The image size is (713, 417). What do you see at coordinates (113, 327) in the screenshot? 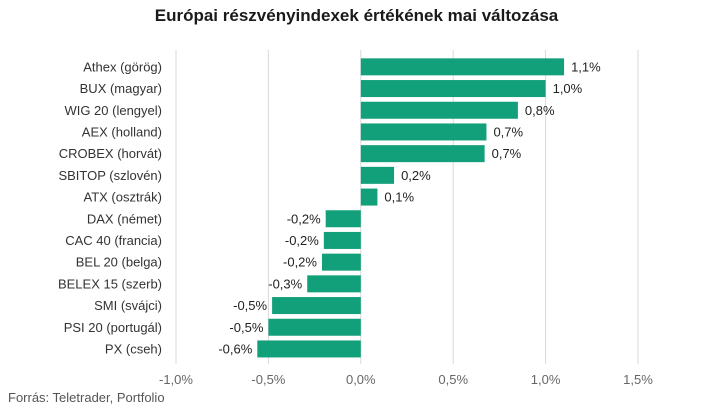
I see `category-label: PSI 20 (portugál)` at bounding box center [113, 327].